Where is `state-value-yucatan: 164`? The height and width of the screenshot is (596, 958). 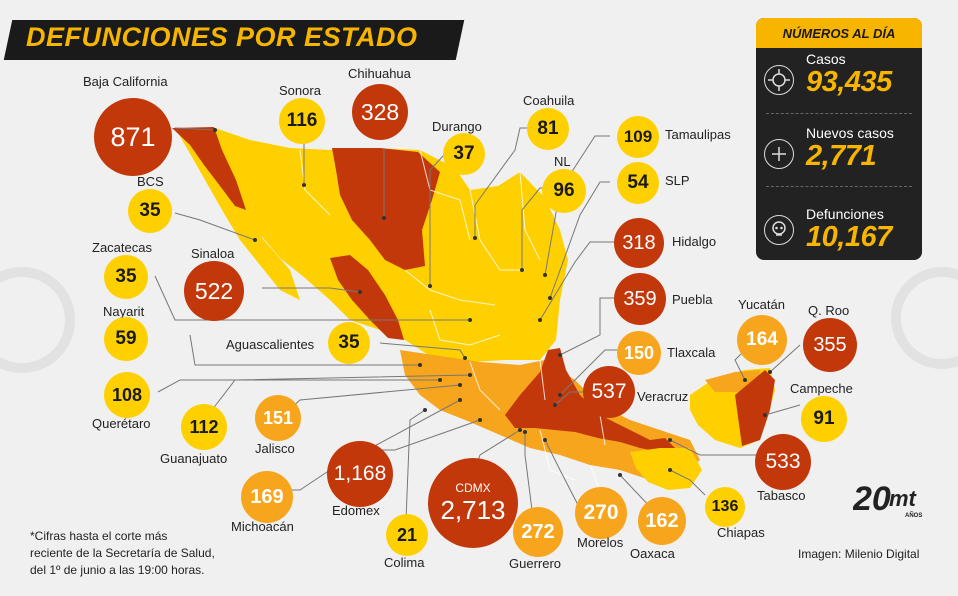 state-value-yucatan: 164 is located at coordinates (762, 340).